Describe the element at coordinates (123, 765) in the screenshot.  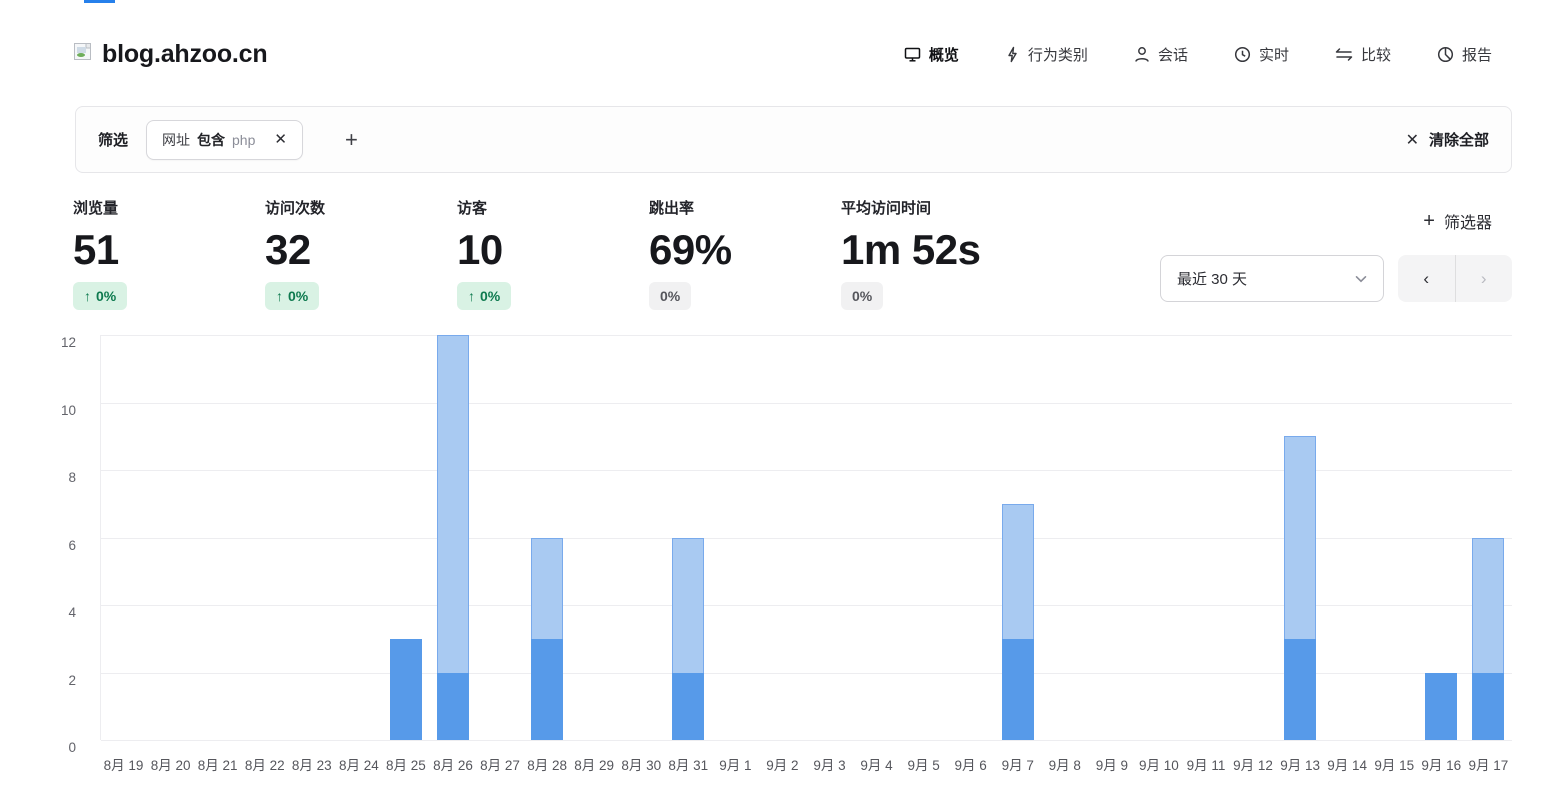
I see `x-axis-label: 8月 19` at that location.